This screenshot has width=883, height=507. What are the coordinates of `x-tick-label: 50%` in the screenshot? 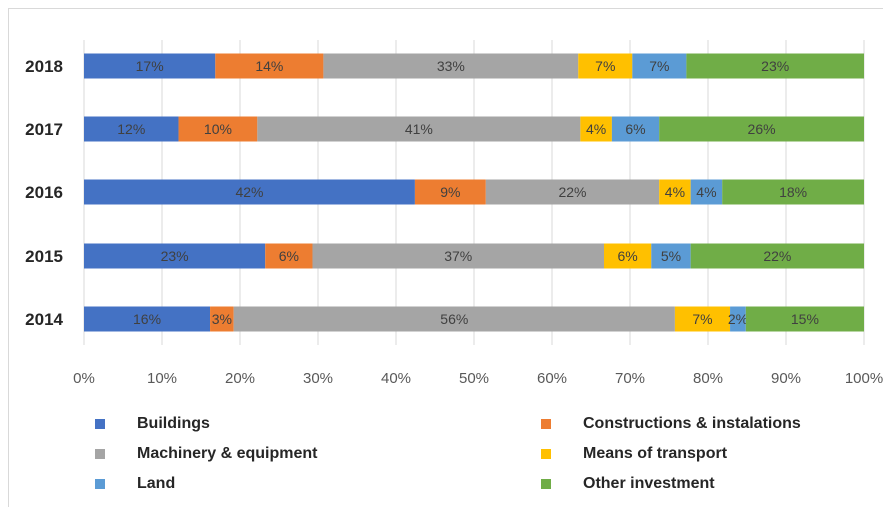 It's located at (474, 378).